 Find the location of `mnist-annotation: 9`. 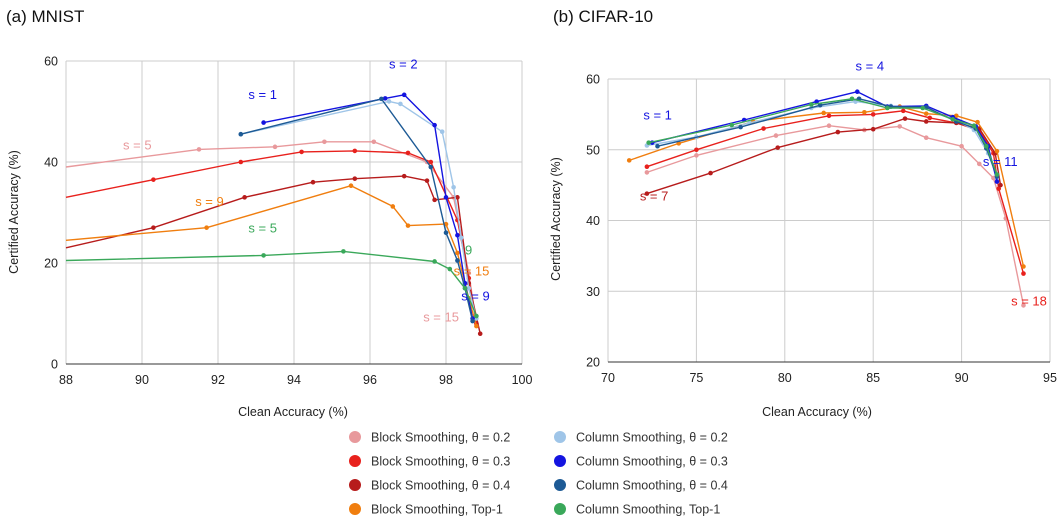

mnist-annotation: 9 is located at coordinates (468, 249).